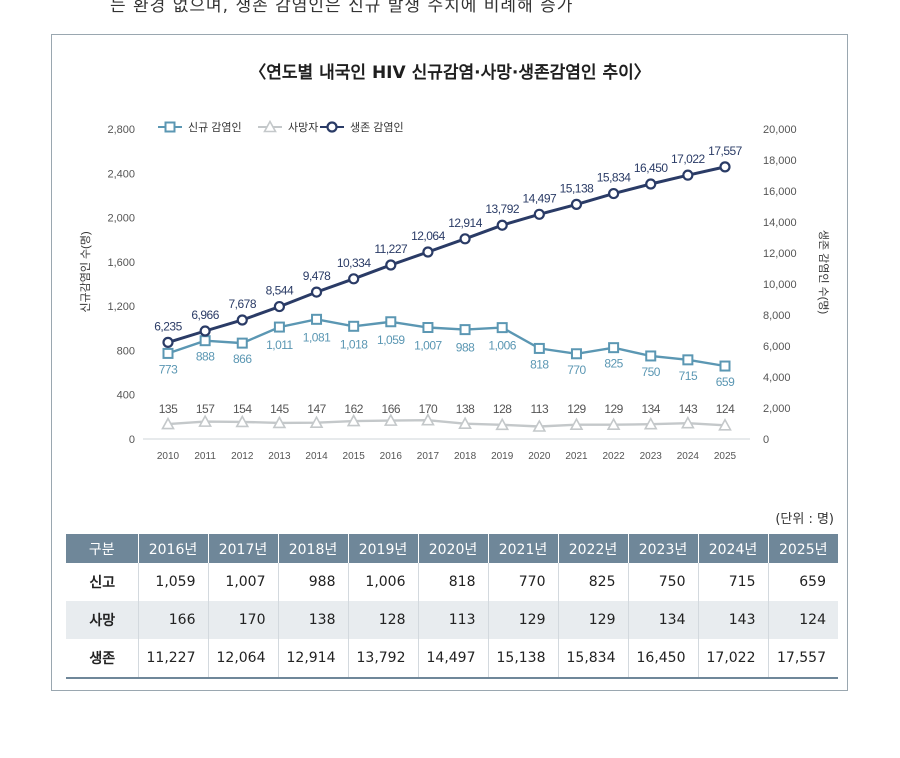  I want to click on legend-marker, so click(170, 127).